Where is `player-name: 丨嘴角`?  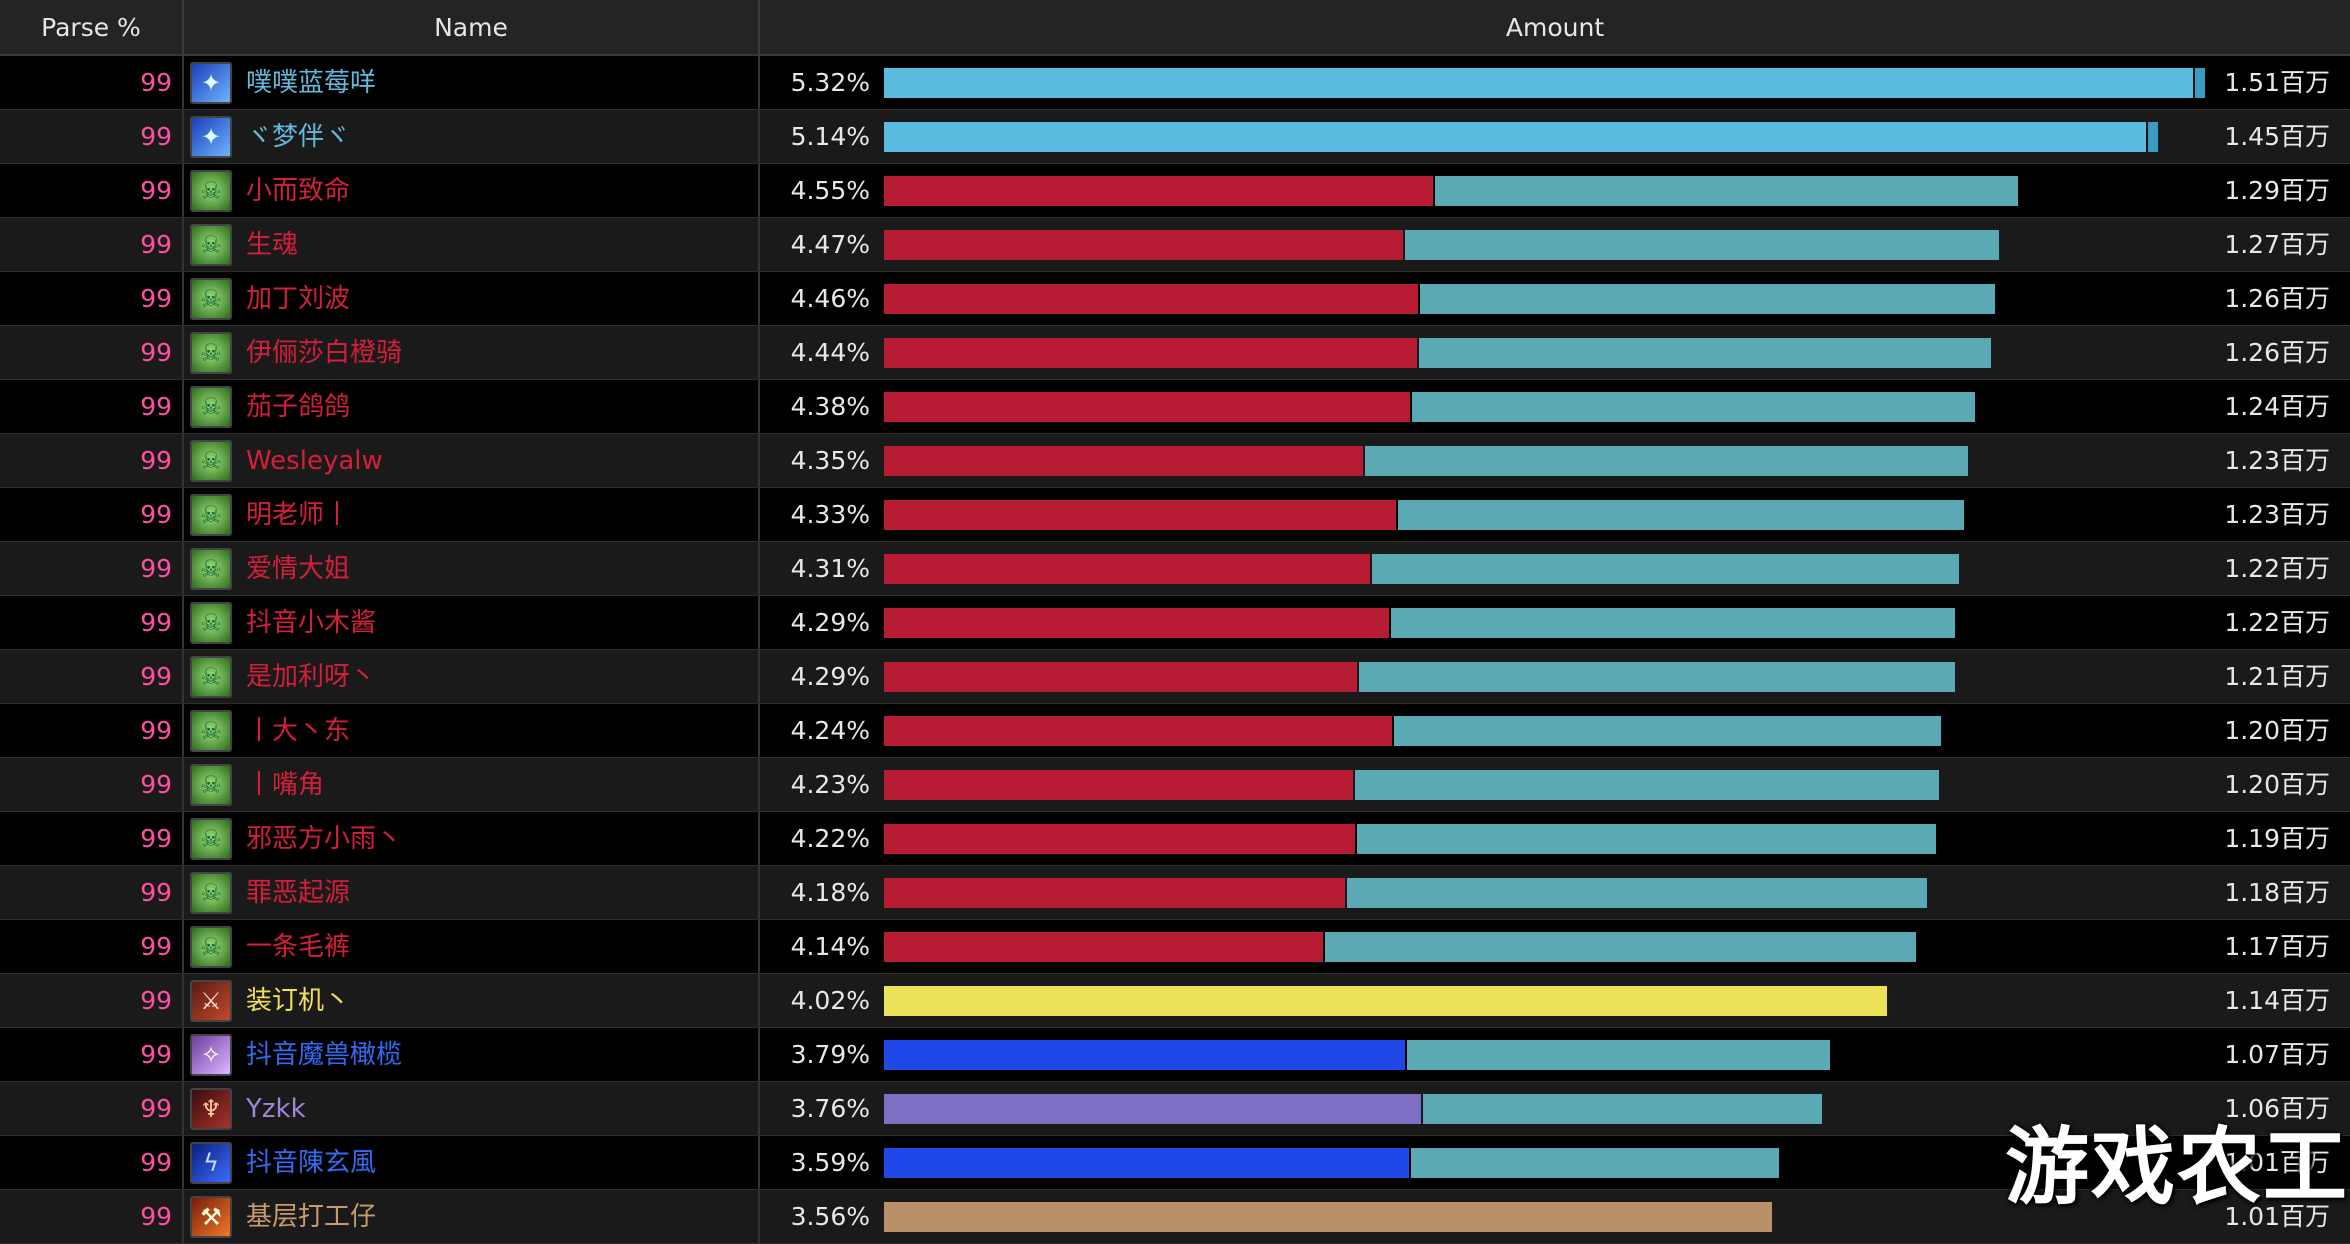 player-name: 丨嘴角 is located at coordinates (285, 785).